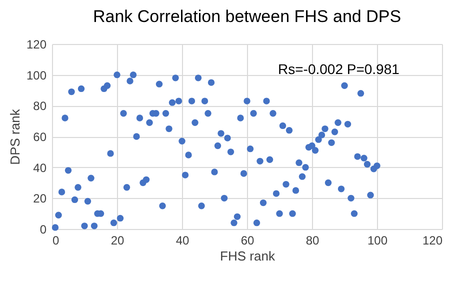 This screenshot has height=285, width=474. Describe the element at coordinates (40, 167) in the screenshot. I see `y-tick-label: 40` at that location.